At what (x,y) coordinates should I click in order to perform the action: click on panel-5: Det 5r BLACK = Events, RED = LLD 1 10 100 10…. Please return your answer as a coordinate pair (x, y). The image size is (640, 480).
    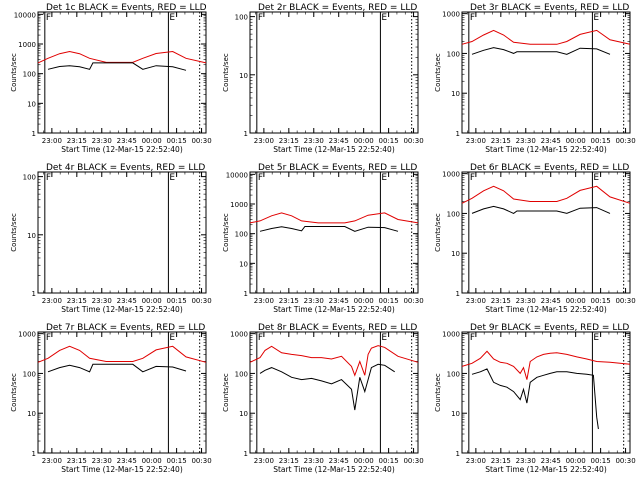
    Looking at the image, I should click on (323, 238).